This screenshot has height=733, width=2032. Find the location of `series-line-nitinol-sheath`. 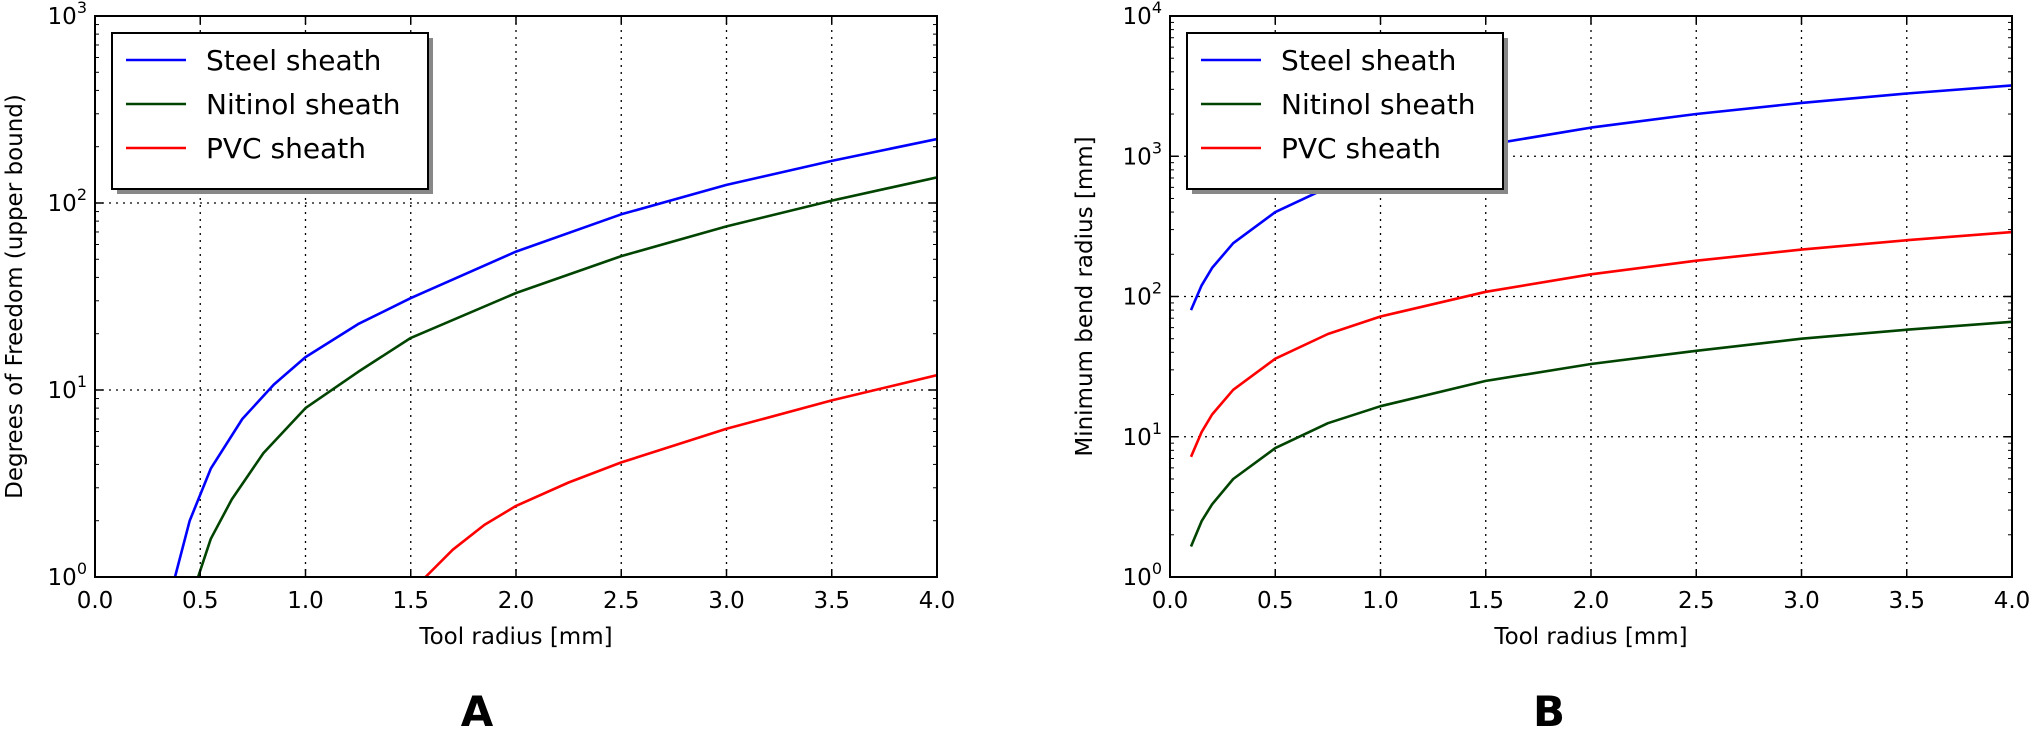

series-line-nitinol-sheath is located at coordinates (1600, 434).